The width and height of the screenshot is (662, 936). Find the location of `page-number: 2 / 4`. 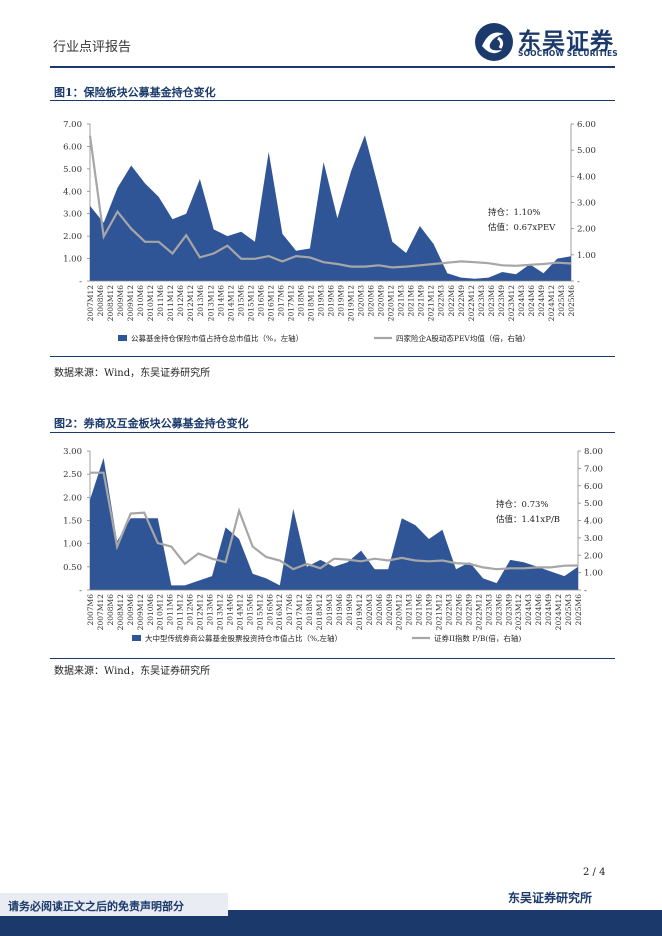

page-number: 2 / 4 is located at coordinates (594, 872).